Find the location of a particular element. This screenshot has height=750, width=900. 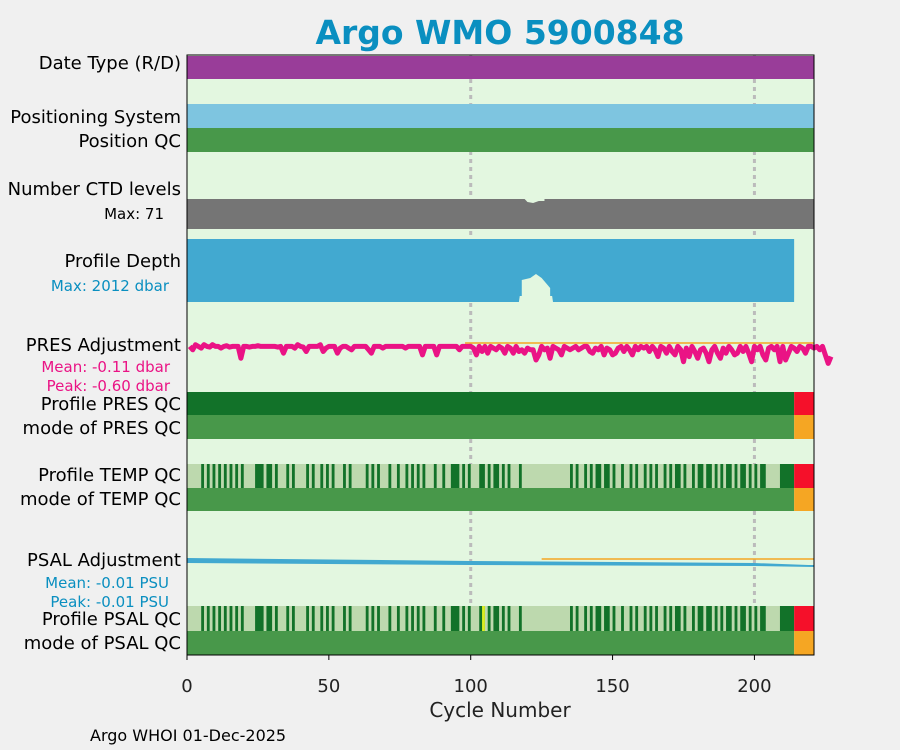

label-pres-adjustment: PRES Adjustment is located at coordinates (103, 345).